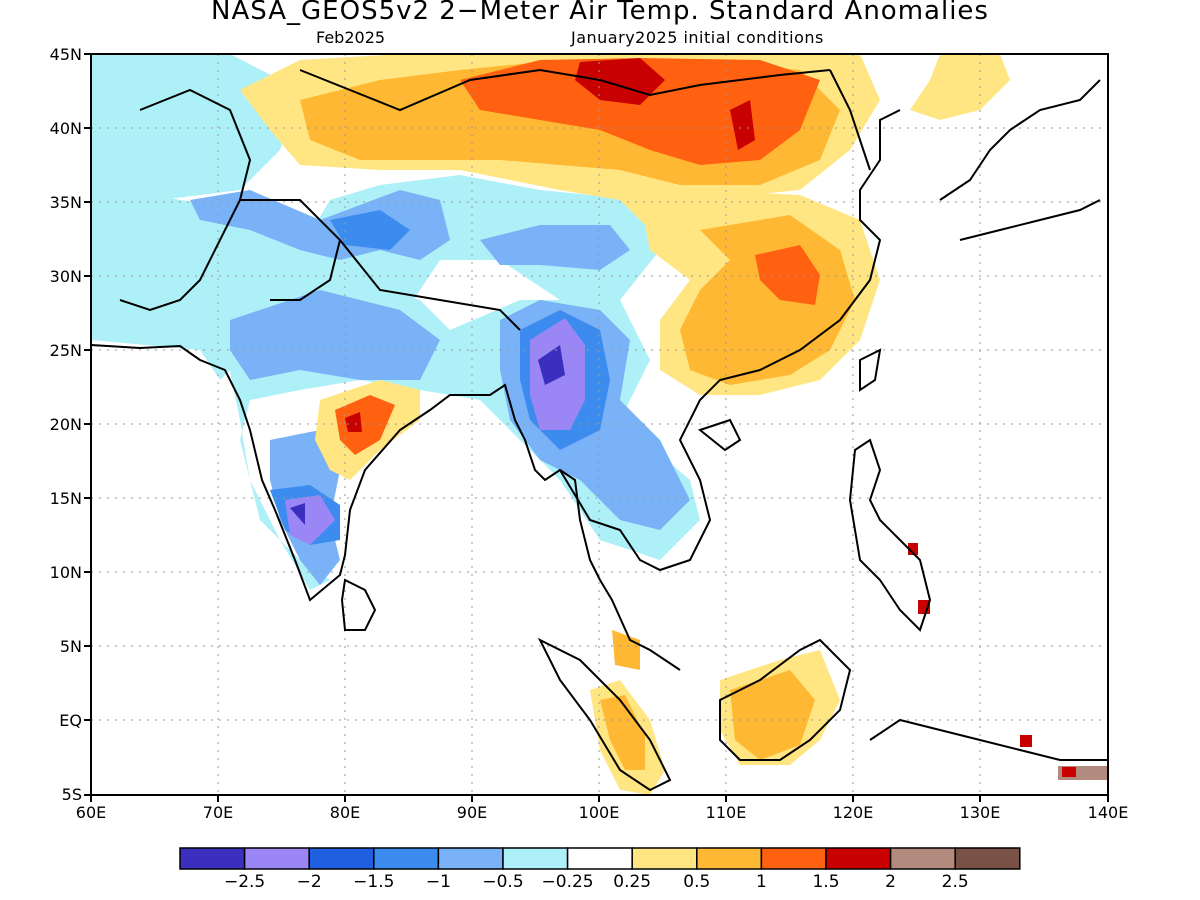  What do you see at coordinates (853, 812) in the screenshot?
I see `lon-label: 120E` at bounding box center [853, 812].